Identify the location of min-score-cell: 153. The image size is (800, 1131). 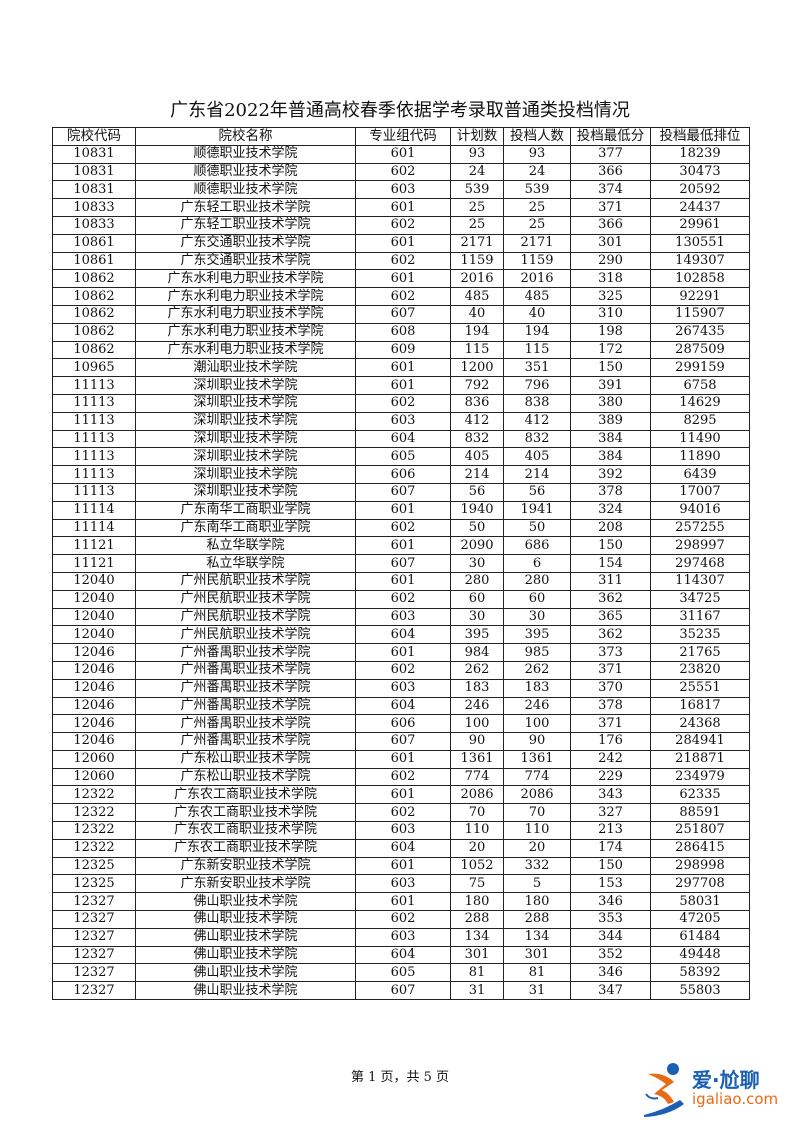
(610, 884).